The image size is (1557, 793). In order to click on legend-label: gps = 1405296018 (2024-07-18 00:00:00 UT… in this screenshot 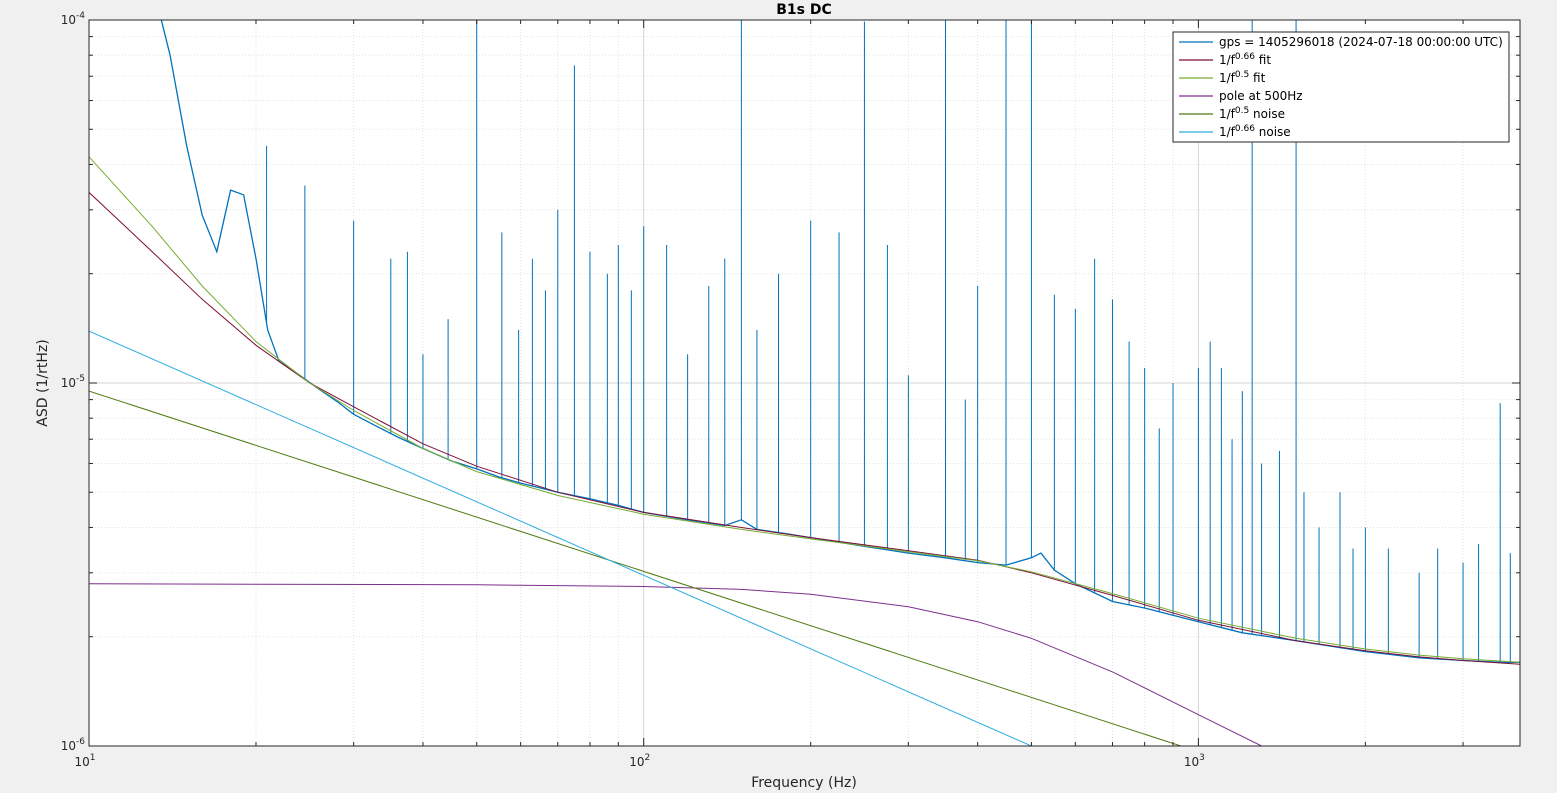, I will do `click(1361, 42)`.